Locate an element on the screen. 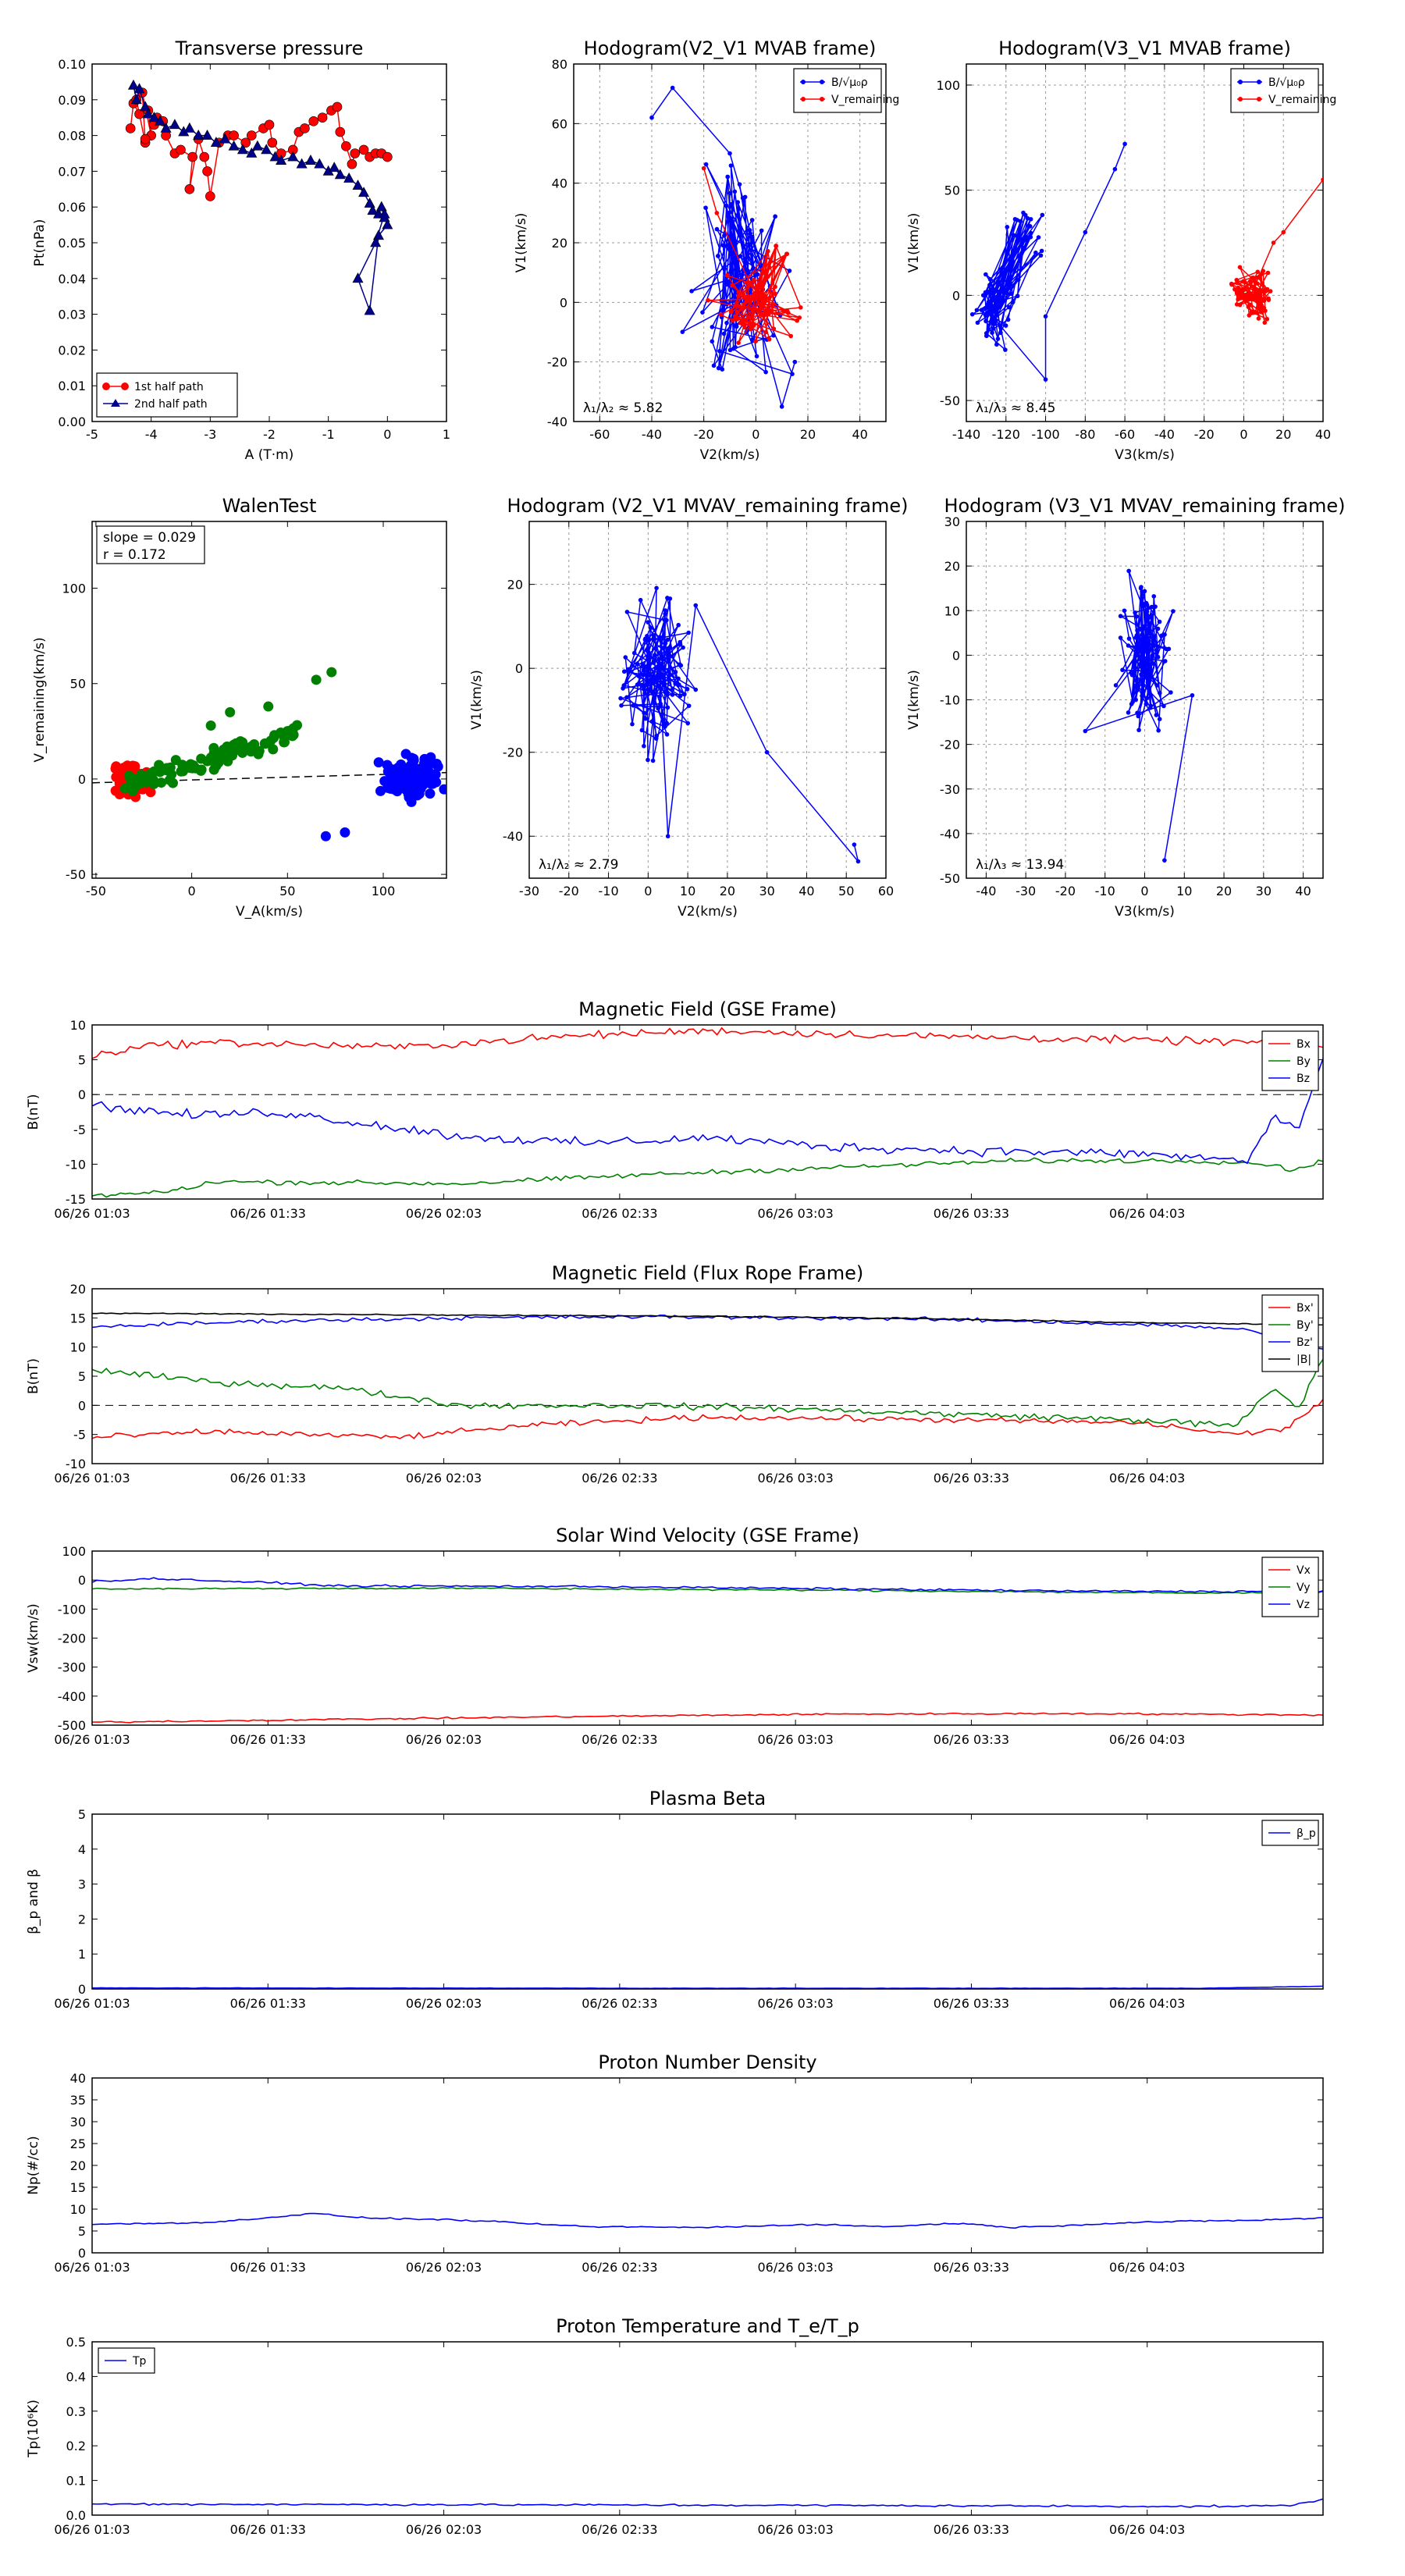 This screenshot has width=1405, height=2576. y-axis-label: Tp(10⁶K) is located at coordinates (34, 2429).